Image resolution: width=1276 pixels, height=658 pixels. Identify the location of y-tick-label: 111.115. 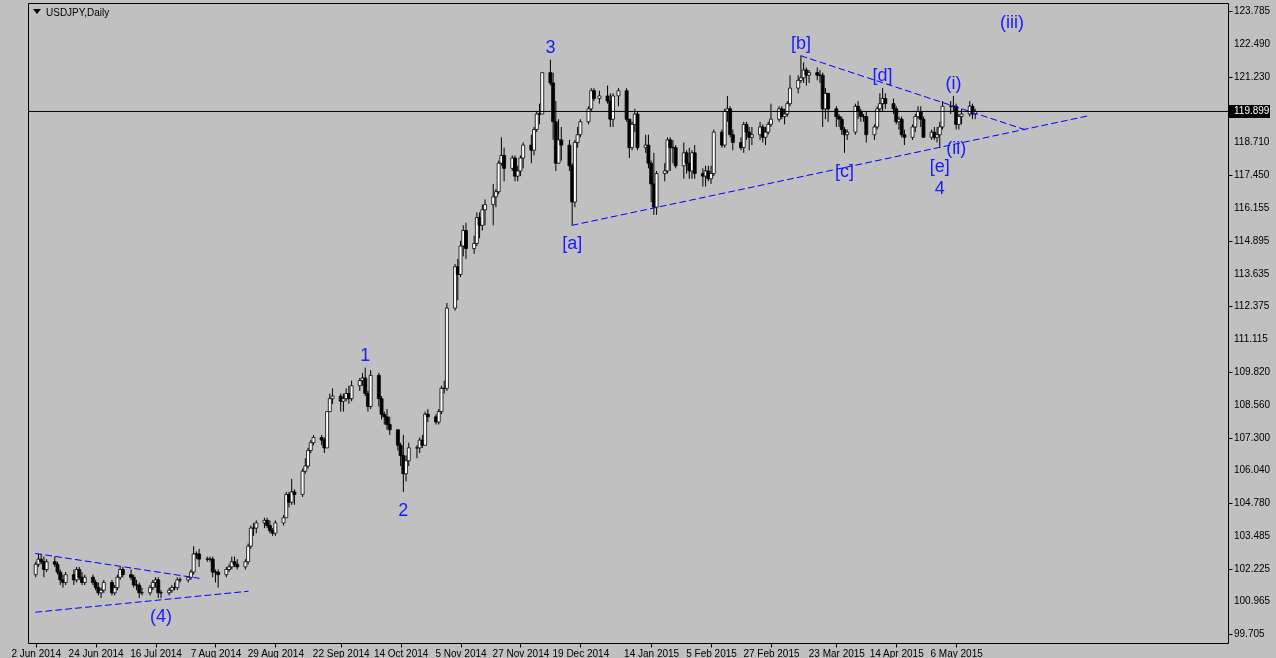
(1251, 338).